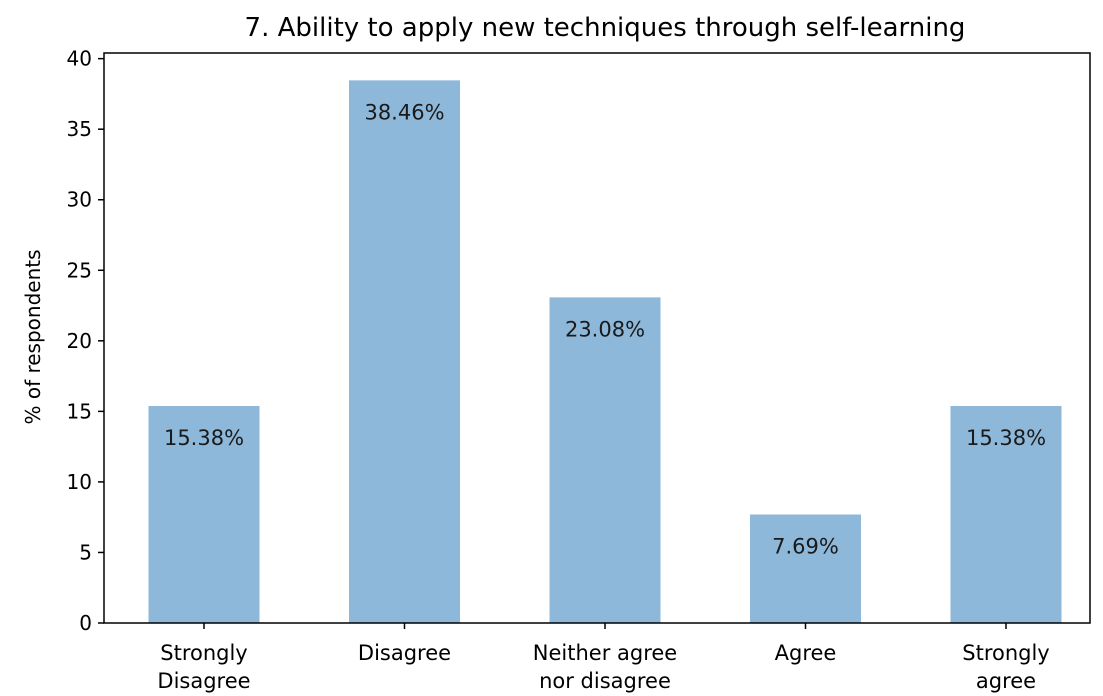 This screenshot has width=1103, height=696. I want to click on x-tick-label-0-line-0: Strongly, so click(204, 653).